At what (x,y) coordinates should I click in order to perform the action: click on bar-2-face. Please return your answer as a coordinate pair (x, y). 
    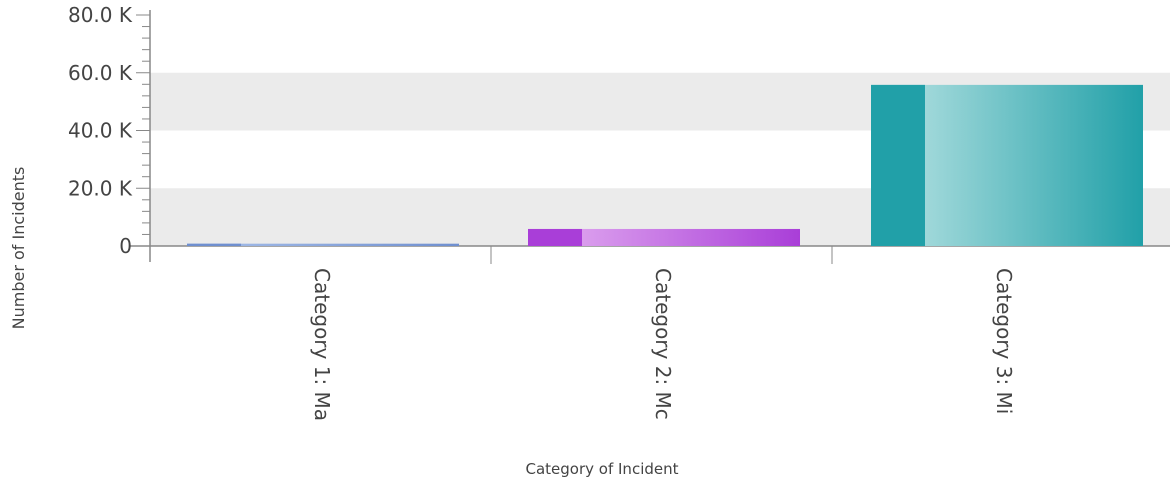
    Looking at the image, I should click on (555, 237).